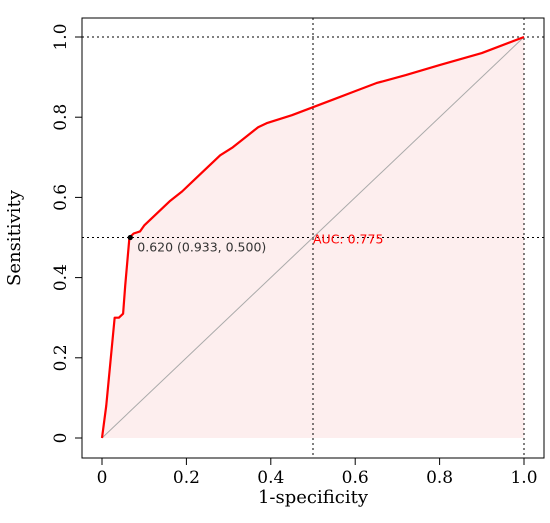 This screenshot has height=523, width=550. I want to click on y-tick-label: 0.2, so click(61, 357).